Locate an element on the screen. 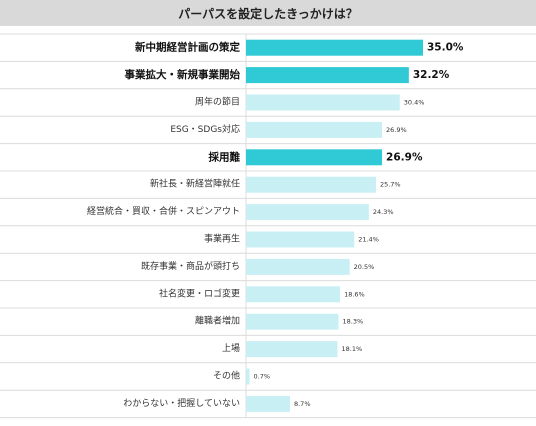 Image resolution: width=536 pixels, height=426 pixels. value-label: 18.1% is located at coordinates (352, 349).